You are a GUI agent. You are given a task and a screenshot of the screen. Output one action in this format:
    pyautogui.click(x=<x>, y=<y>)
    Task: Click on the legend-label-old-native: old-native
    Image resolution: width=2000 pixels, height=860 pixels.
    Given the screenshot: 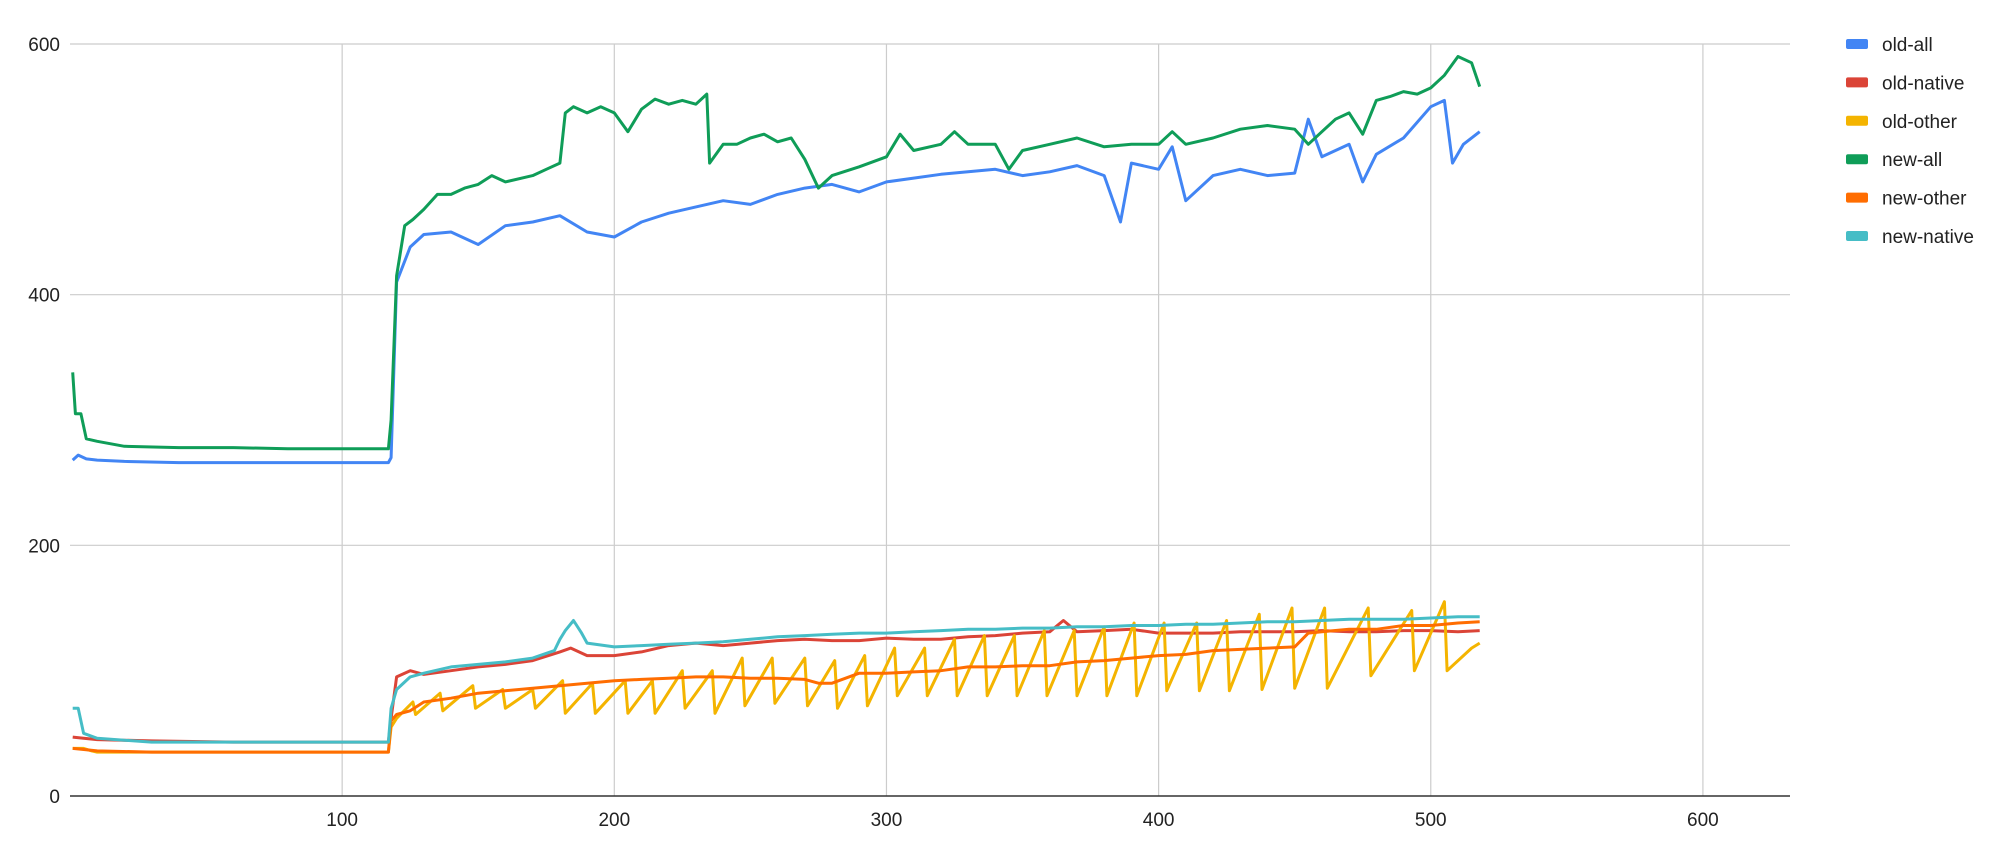 What is the action you would take?
    pyautogui.click(x=1923, y=83)
    